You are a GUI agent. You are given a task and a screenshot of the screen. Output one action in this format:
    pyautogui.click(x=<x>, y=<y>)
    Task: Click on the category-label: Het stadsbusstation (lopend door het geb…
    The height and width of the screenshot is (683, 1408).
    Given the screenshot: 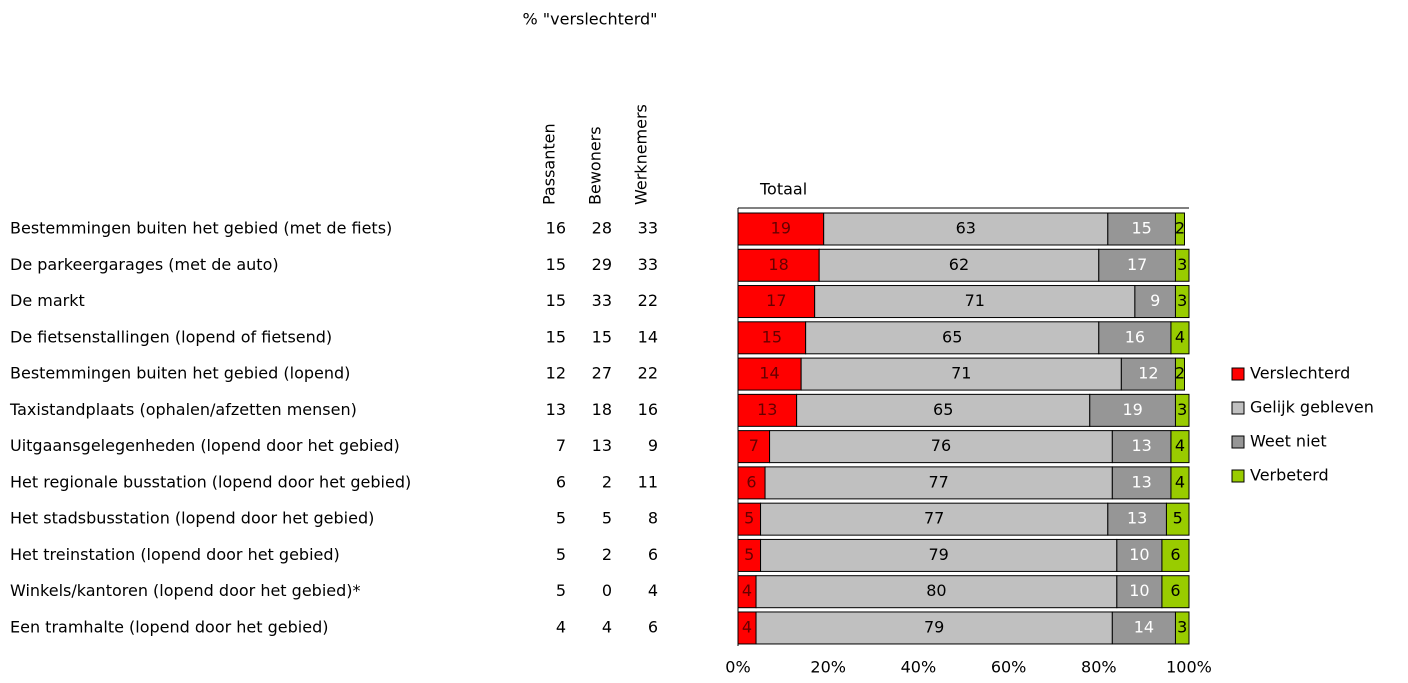 What is the action you would take?
    pyautogui.click(x=192, y=518)
    